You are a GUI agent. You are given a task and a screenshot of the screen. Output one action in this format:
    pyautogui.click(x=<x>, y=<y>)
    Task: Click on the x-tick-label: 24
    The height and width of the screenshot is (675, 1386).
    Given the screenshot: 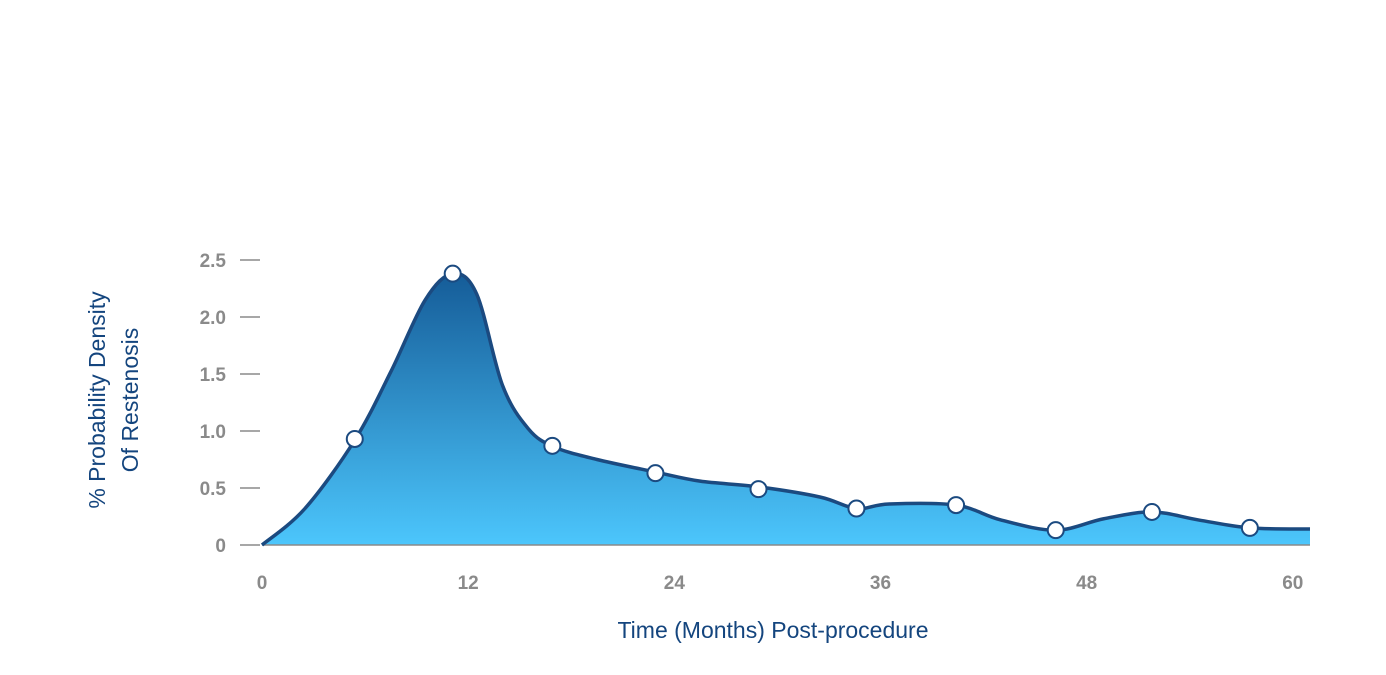 What is the action you would take?
    pyautogui.click(x=675, y=583)
    